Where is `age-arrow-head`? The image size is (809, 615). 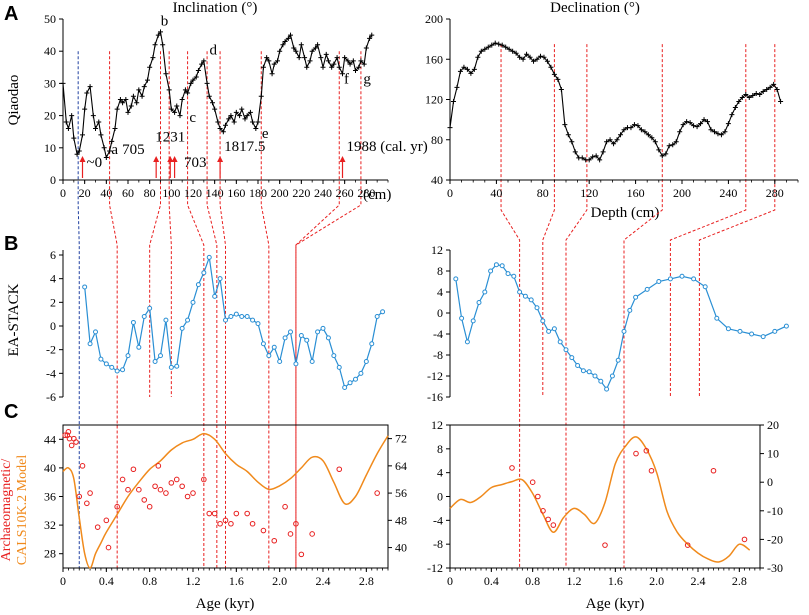 age-arrow-head is located at coordinates (342, 159).